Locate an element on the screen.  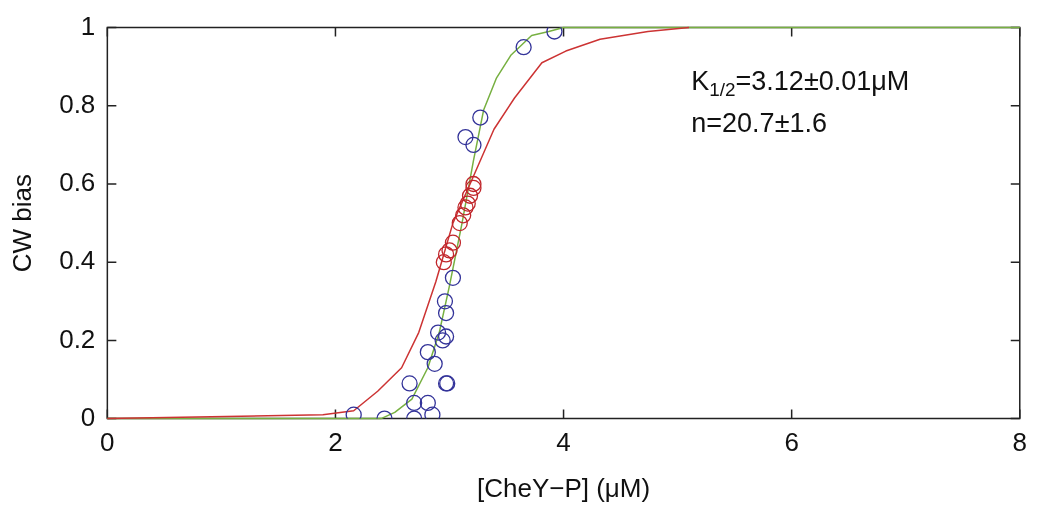
x-tick-label: 6 is located at coordinates (791, 442).